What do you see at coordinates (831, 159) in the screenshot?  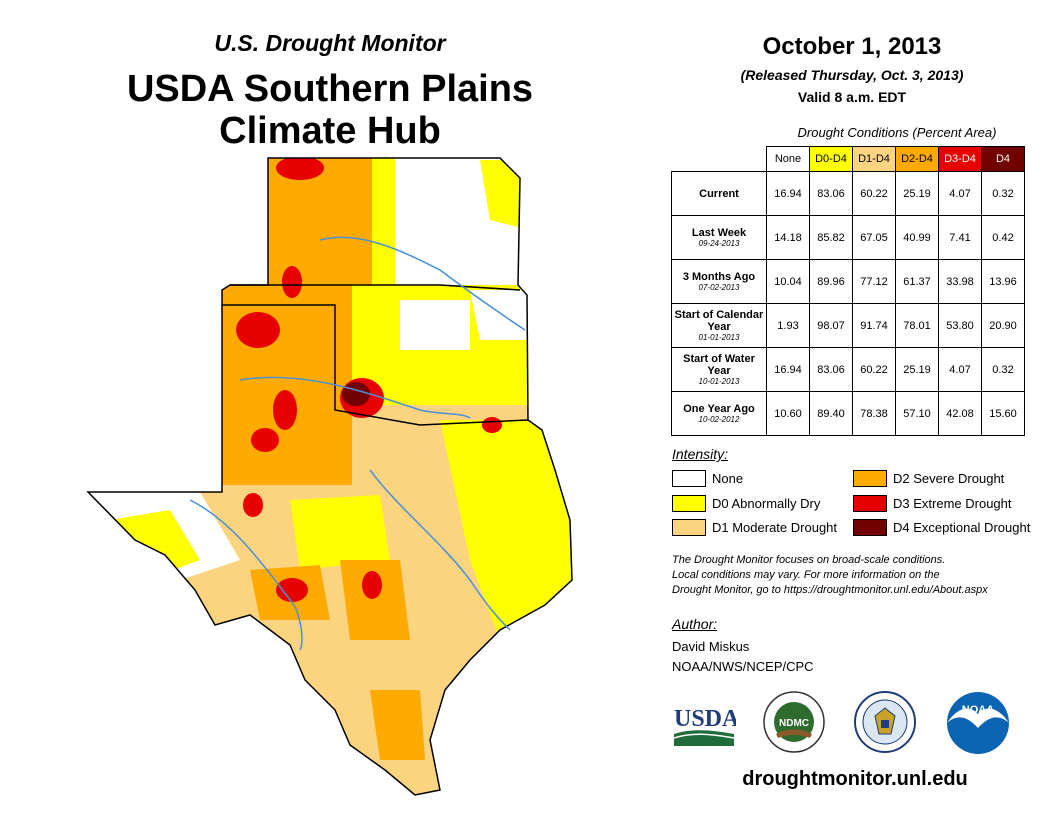 I see `col-d0-d4: D0-D4` at bounding box center [831, 159].